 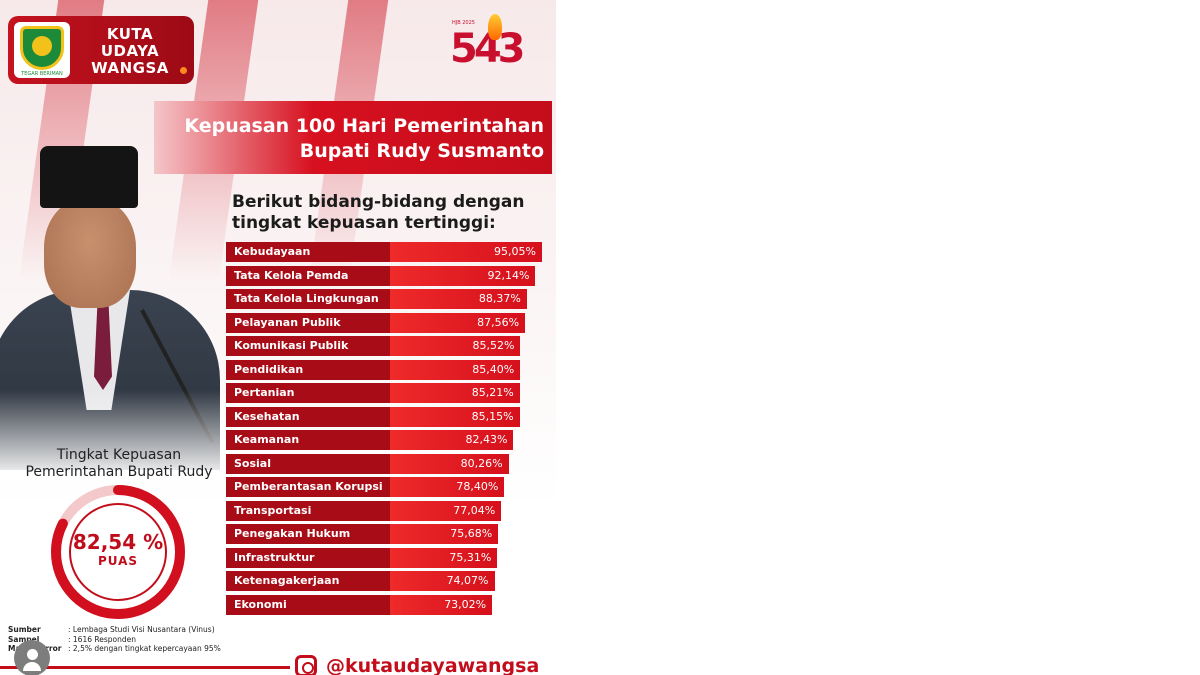 What do you see at coordinates (267, 439) in the screenshot?
I see `bar-category-label: Keamanan` at bounding box center [267, 439].